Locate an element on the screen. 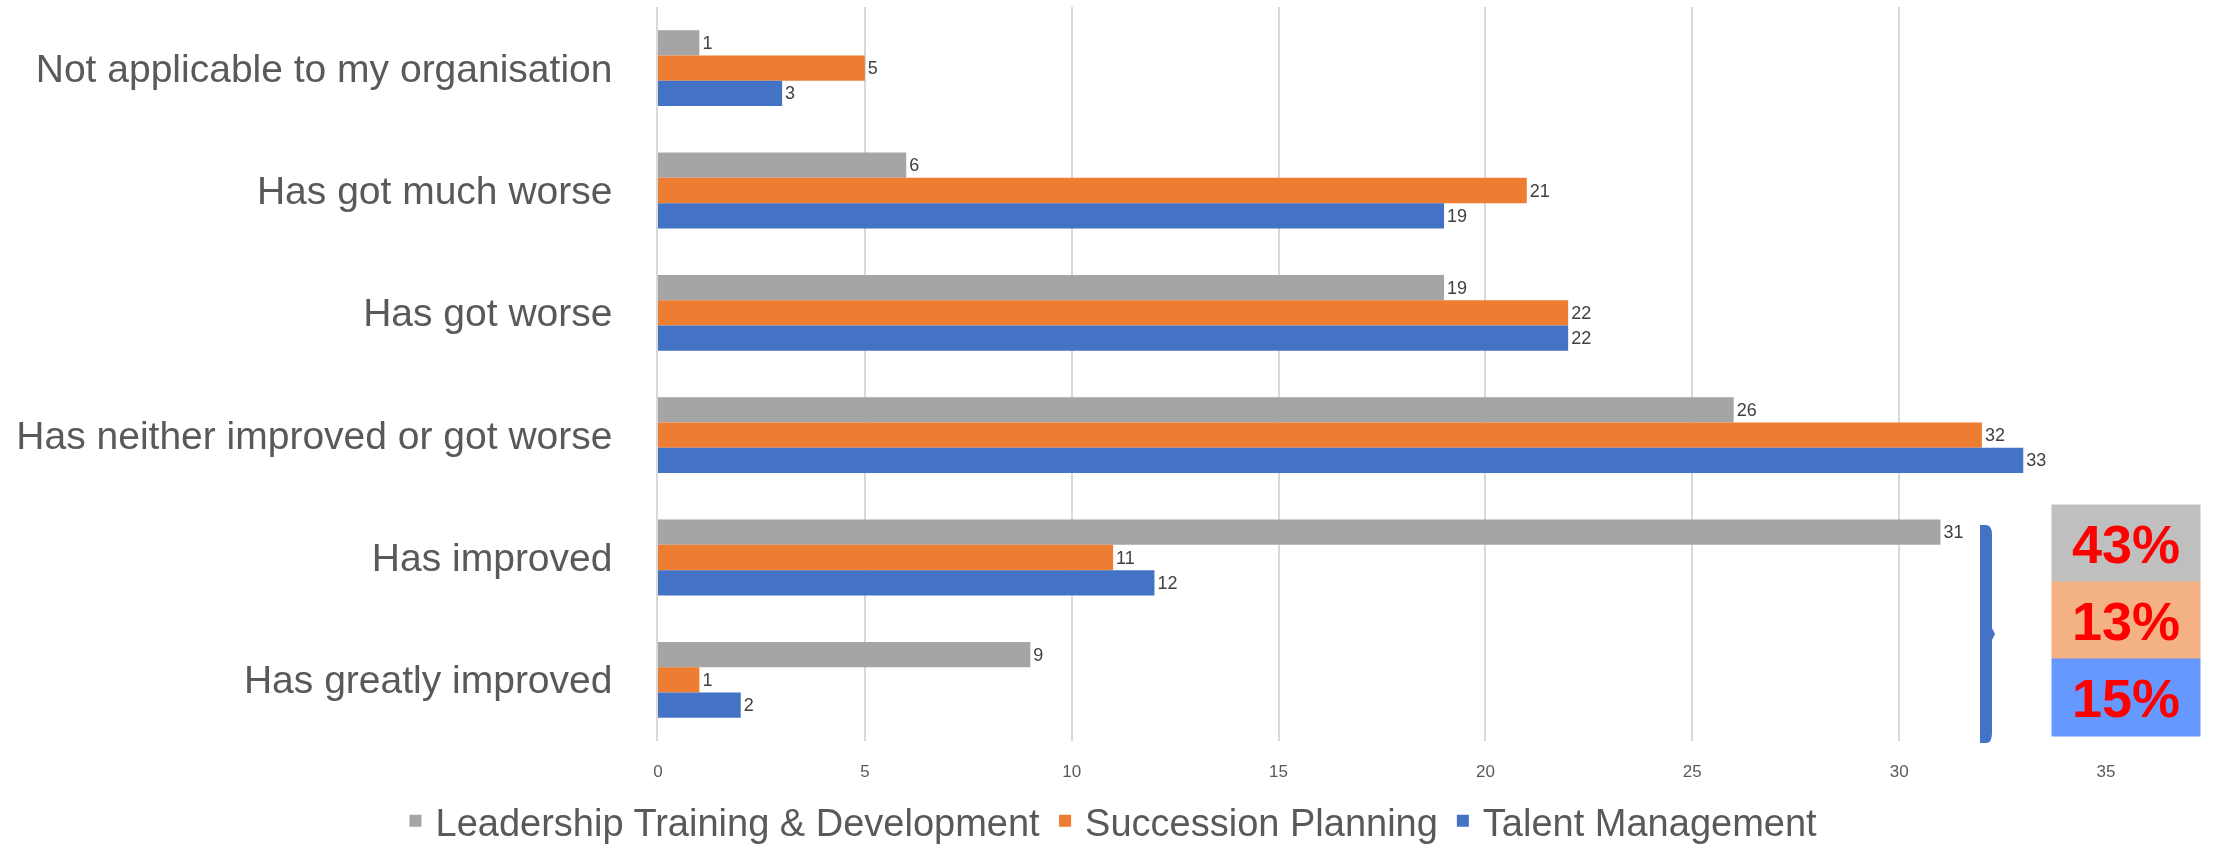 Image resolution: width=2218 pixels, height=859 pixels. data-label: 5 is located at coordinates (872, 68).